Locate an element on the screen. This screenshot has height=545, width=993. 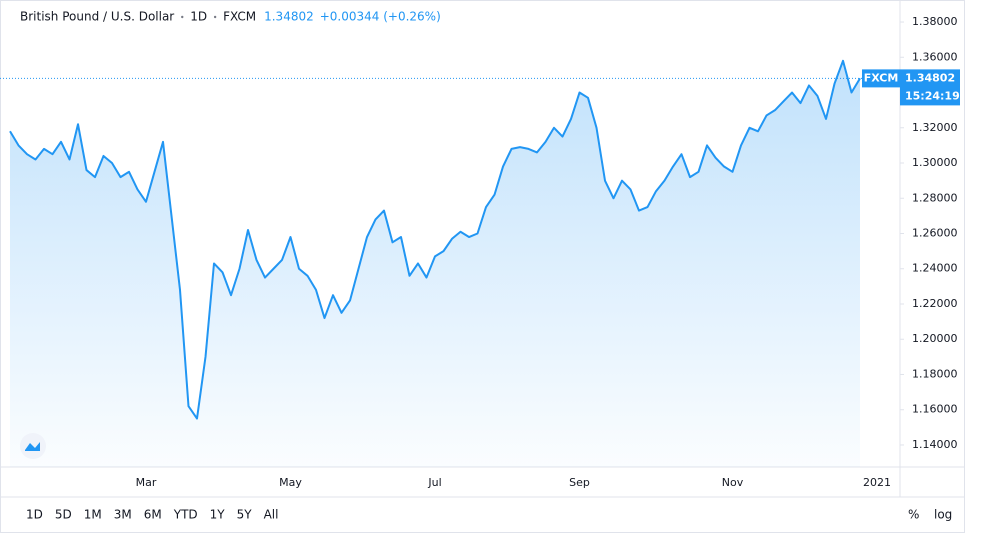
logo-icon is located at coordinates (32, 446).